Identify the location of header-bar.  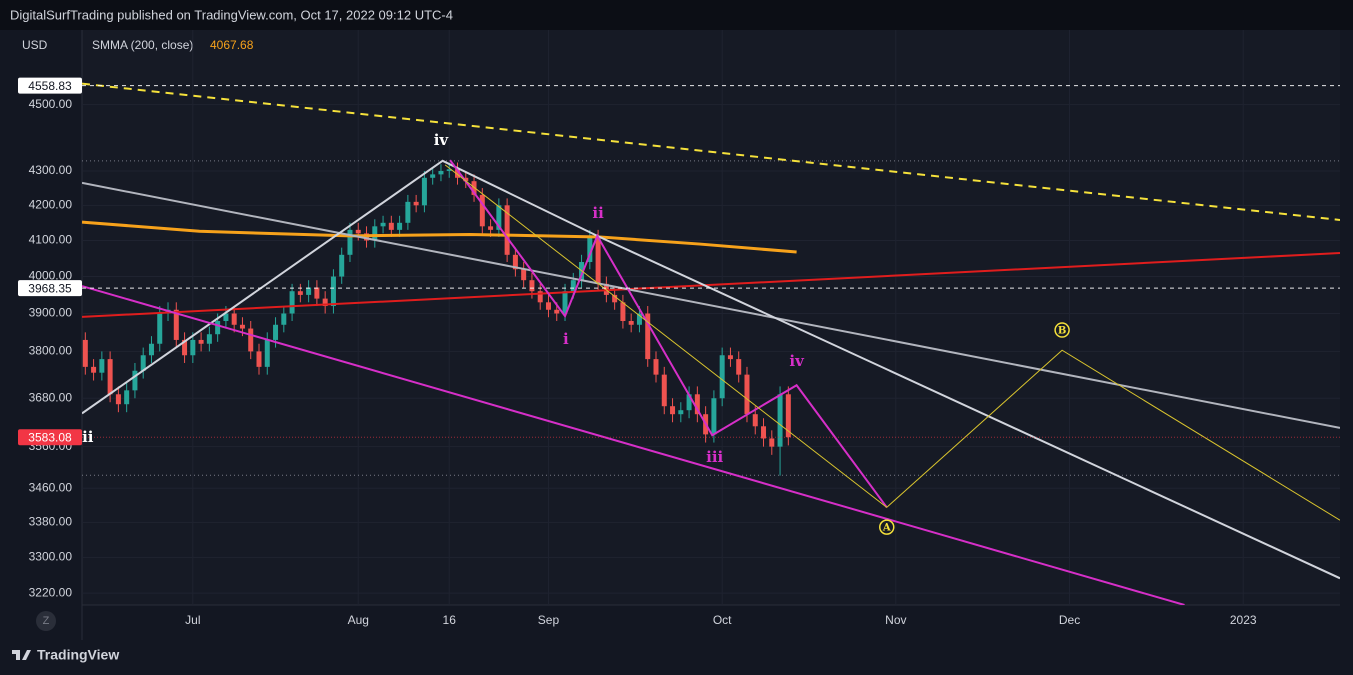
(676, 15).